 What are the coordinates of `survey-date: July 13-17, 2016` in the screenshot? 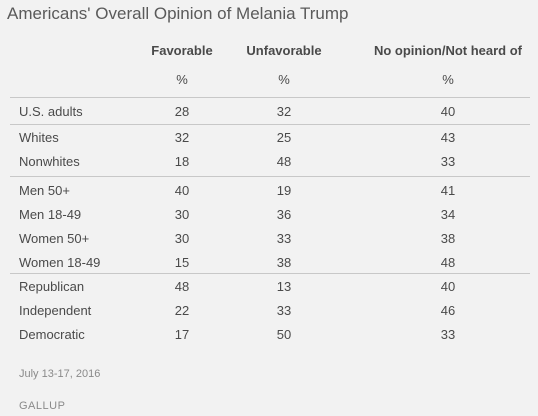 It's located at (60, 374).